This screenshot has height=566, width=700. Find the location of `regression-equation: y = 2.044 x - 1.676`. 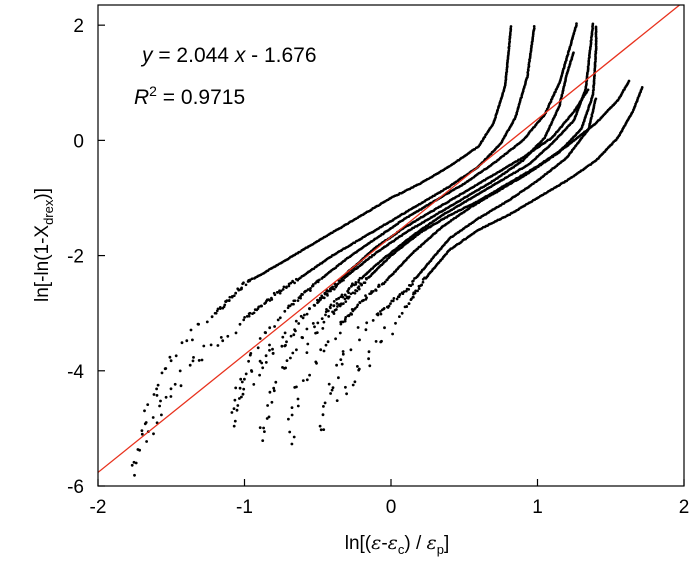

regression-equation: y = 2.044 x - 1.676 is located at coordinates (228, 55).